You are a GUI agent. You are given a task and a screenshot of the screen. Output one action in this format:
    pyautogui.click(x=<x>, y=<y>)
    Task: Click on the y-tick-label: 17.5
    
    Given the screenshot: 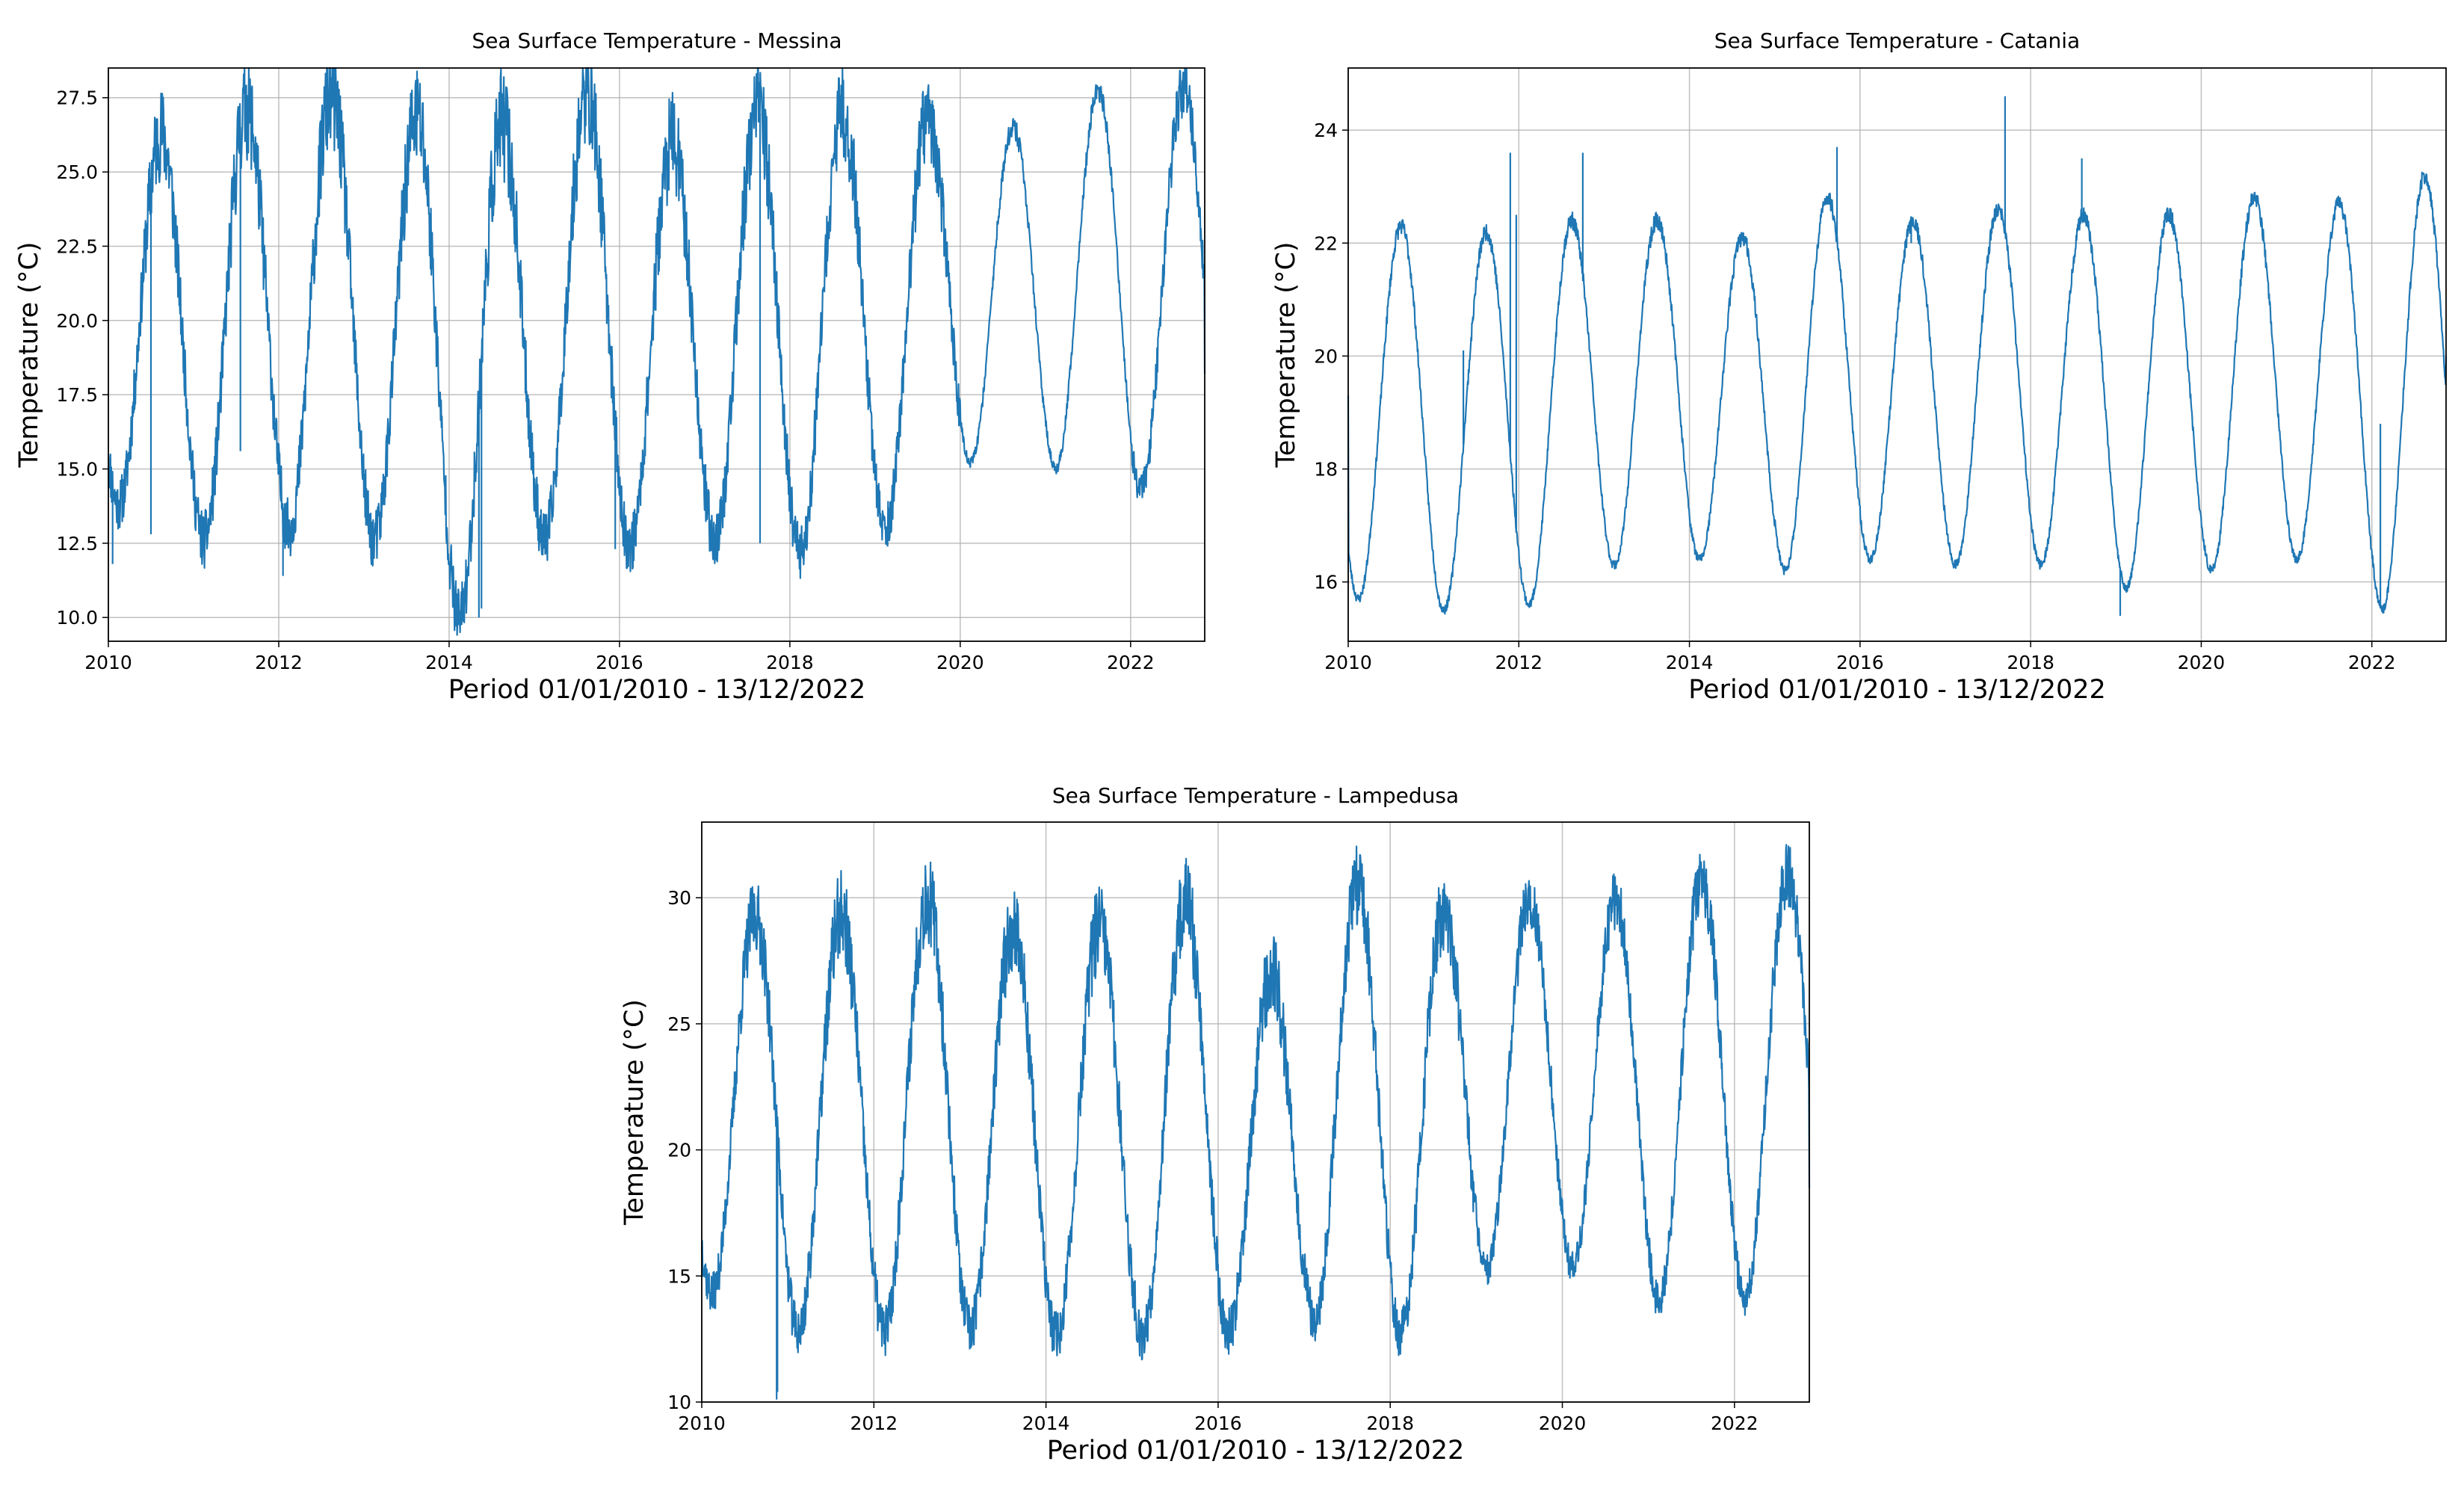 What is the action you would take?
    pyautogui.click(x=77, y=395)
    